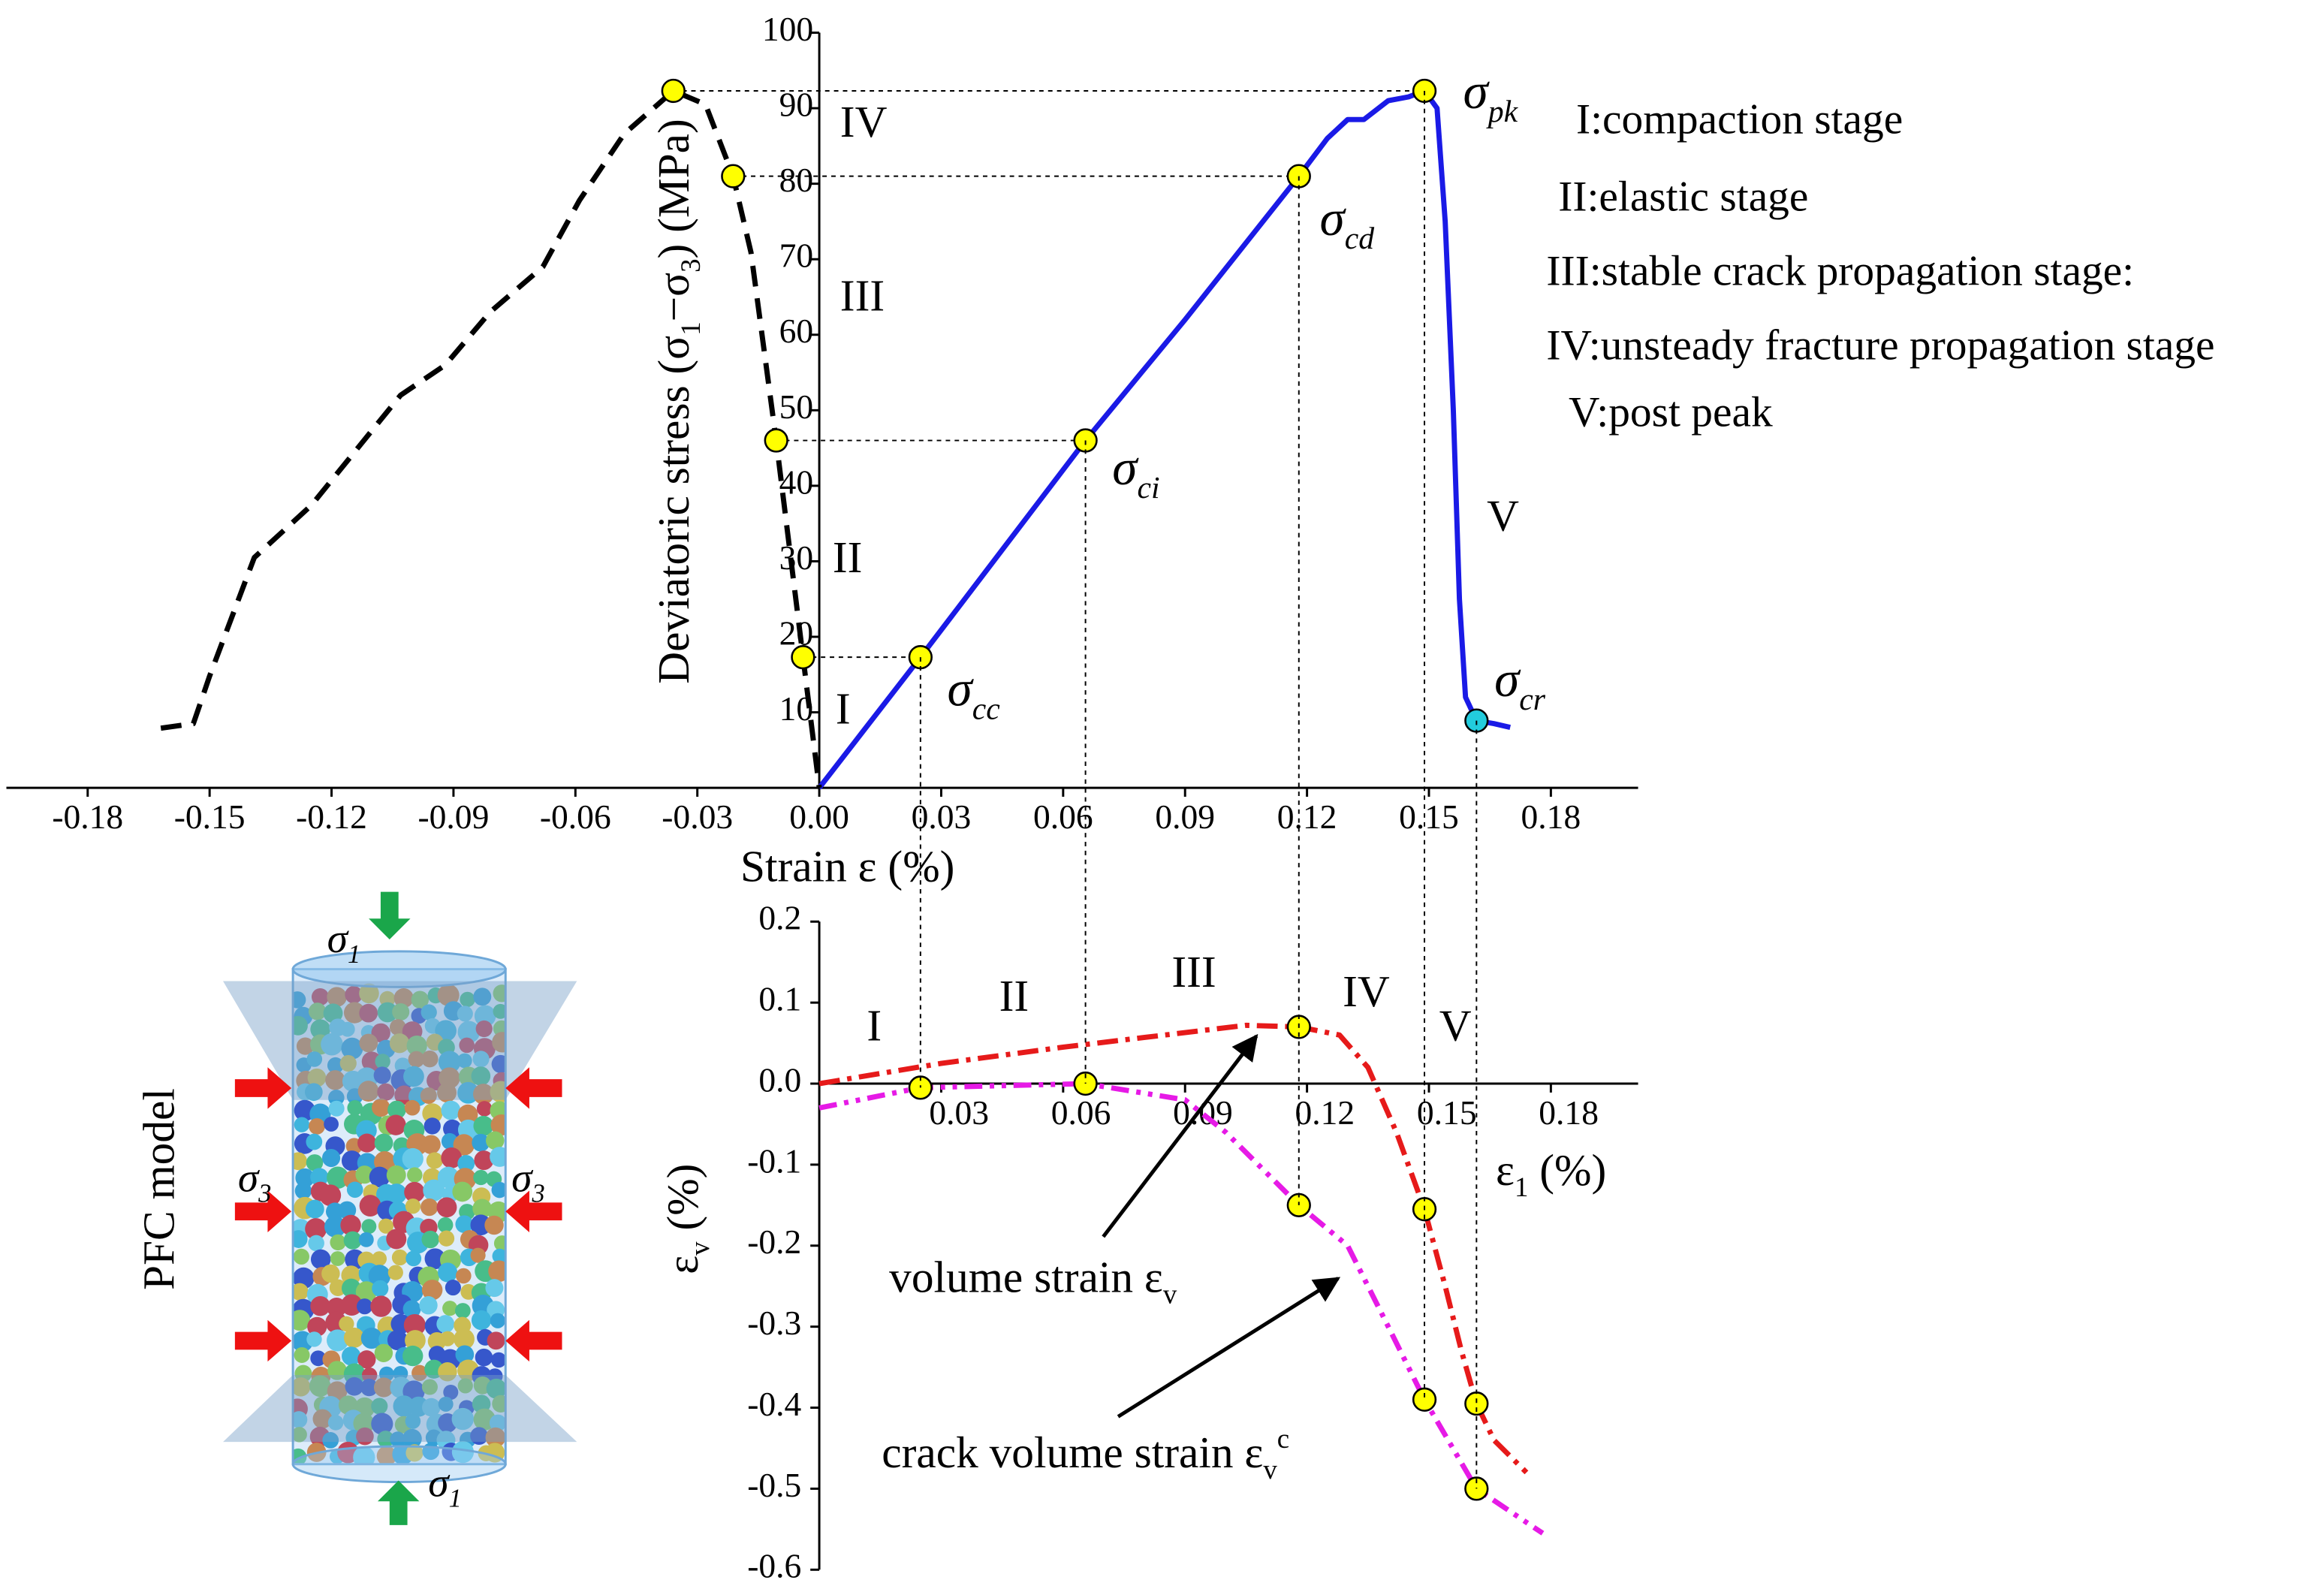  I want to click on text-part: −σ, so click(673, 297).